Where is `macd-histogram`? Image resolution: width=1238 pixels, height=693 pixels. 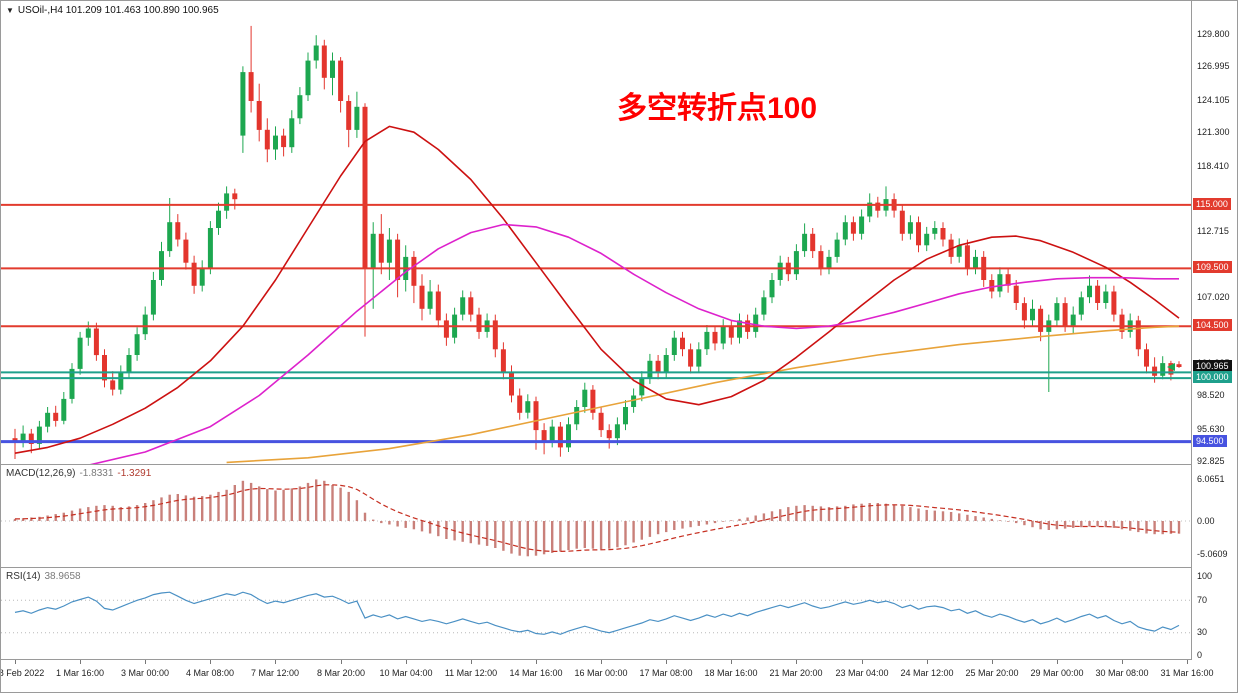
macd-histogram is located at coordinates (597, 518).